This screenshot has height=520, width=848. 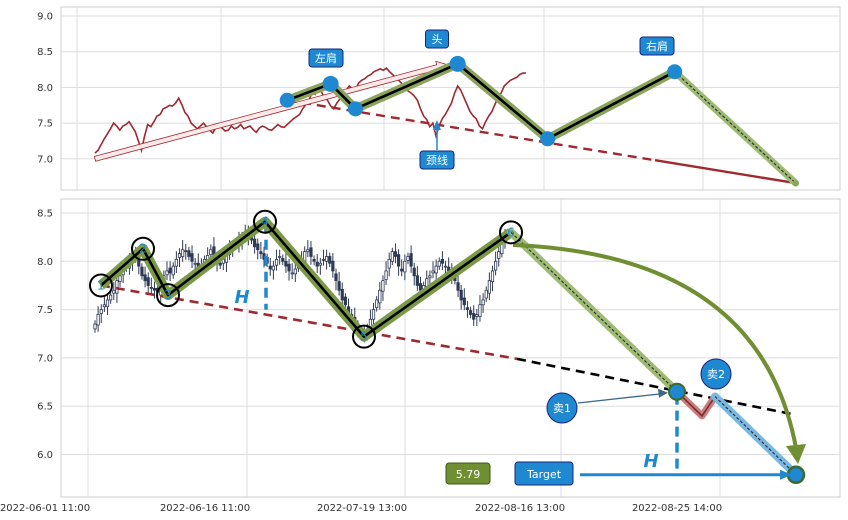 I want to click on bottom-target-label: Target, so click(x=544, y=474).